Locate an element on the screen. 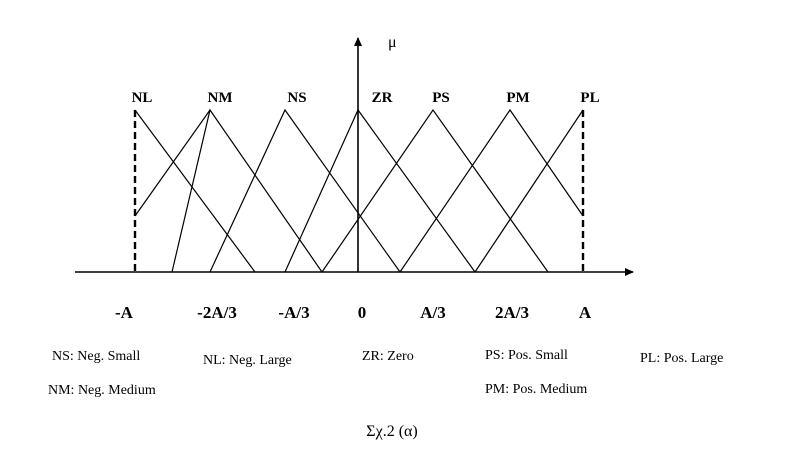 Image resolution: width=791 pixels, height=466 pixels. legend-pm: PM: Pos. Medium is located at coordinates (536, 389).